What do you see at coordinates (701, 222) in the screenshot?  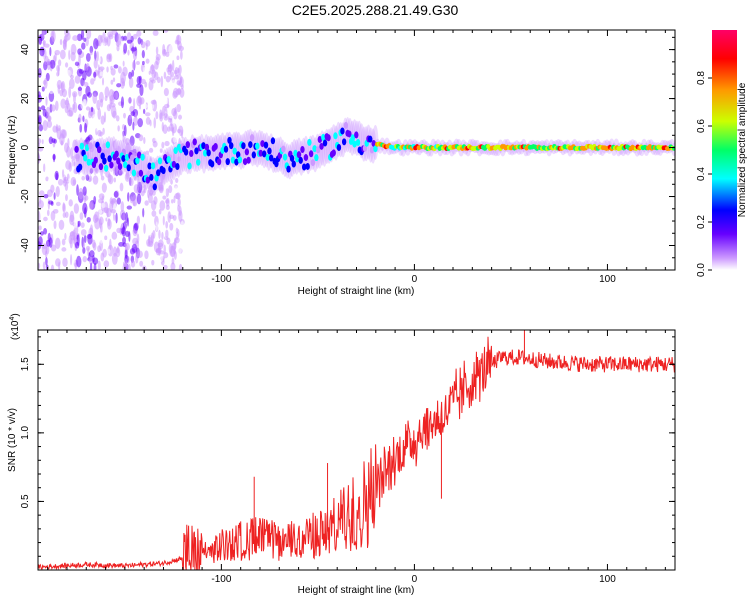 I see `colorbar-tick-label: 0.2` at bounding box center [701, 222].